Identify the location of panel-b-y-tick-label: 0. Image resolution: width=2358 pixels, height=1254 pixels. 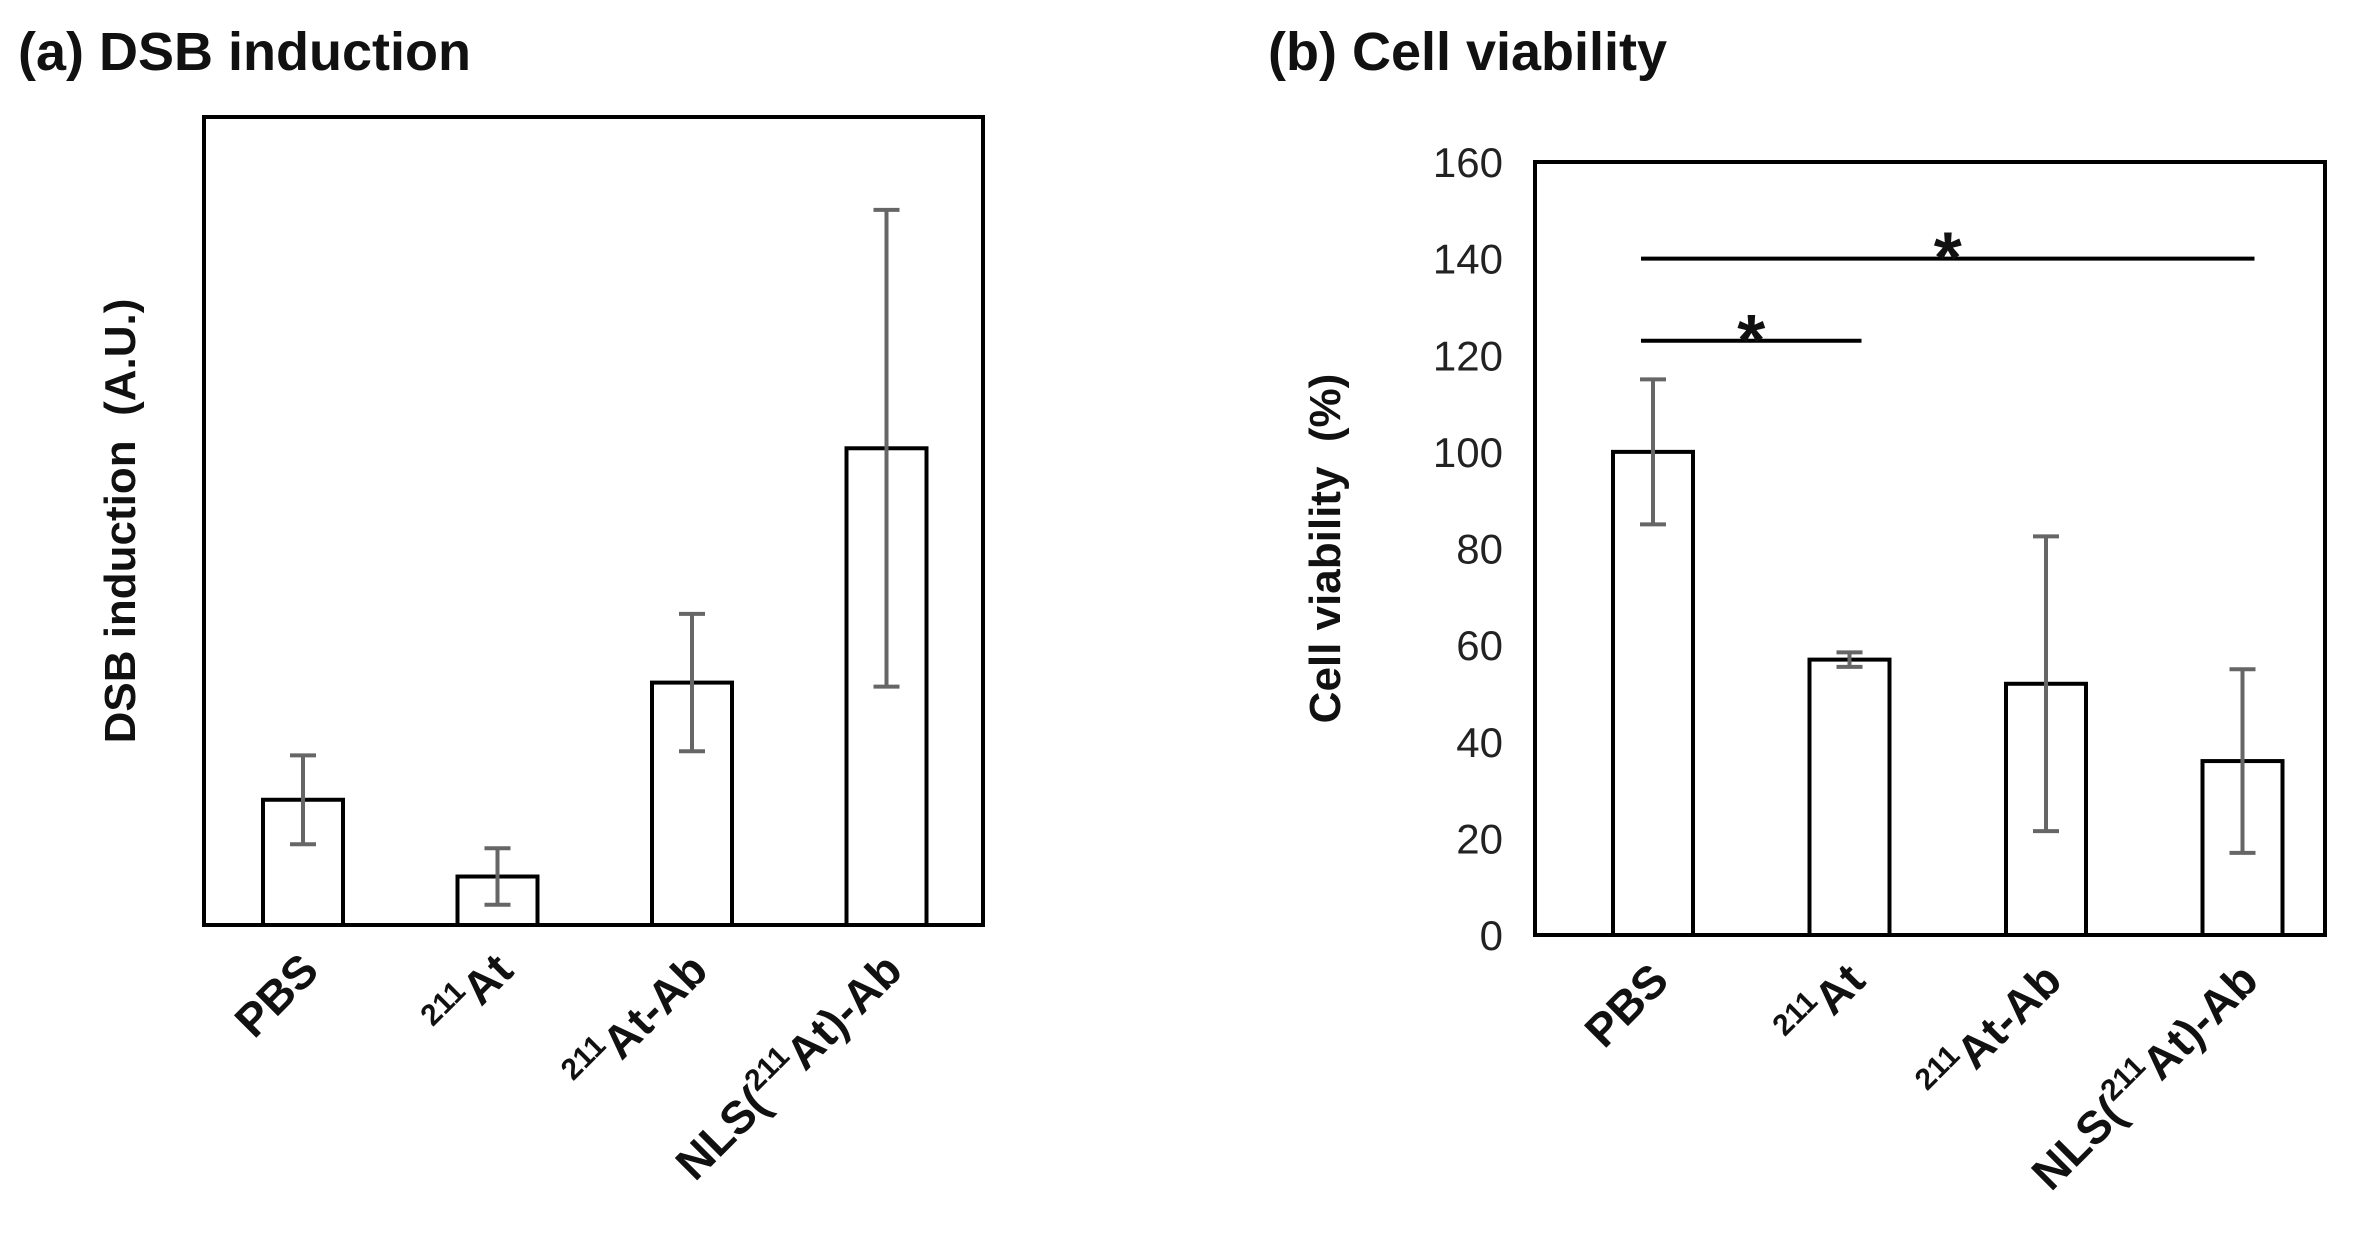
(1491, 935).